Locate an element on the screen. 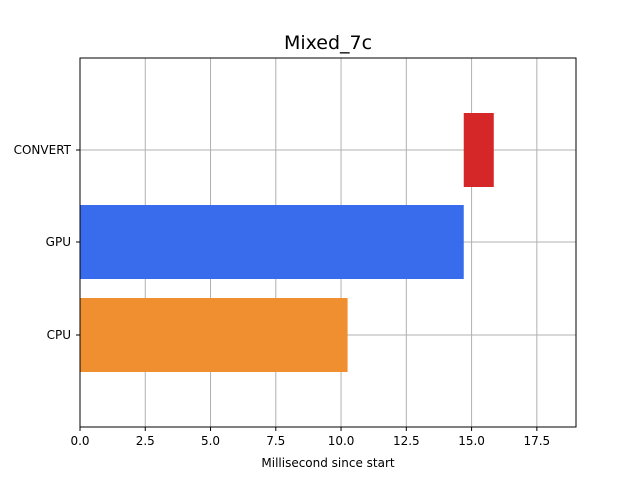 The height and width of the screenshot is (480, 640). bar-convert is located at coordinates (478, 150).